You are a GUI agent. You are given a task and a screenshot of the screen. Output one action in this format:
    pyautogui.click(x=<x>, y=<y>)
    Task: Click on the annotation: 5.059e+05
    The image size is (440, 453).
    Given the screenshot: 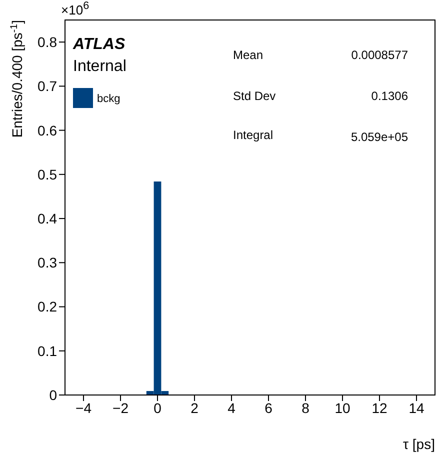 What is the action you would take?
    pyautogui.click(x=379, y=137)
    